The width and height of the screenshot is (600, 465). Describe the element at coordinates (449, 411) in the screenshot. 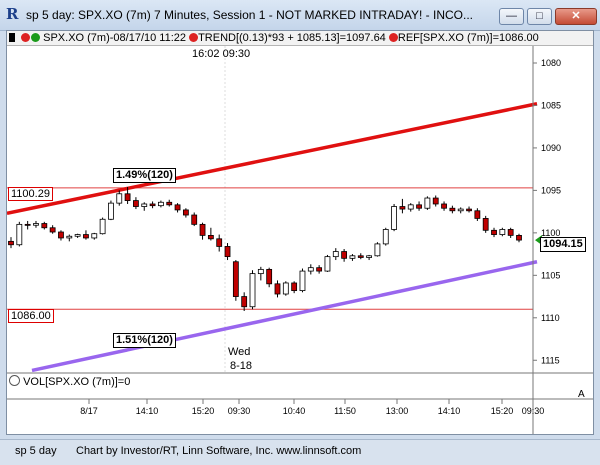

I see `x-tick-label: 14:10` at that location.